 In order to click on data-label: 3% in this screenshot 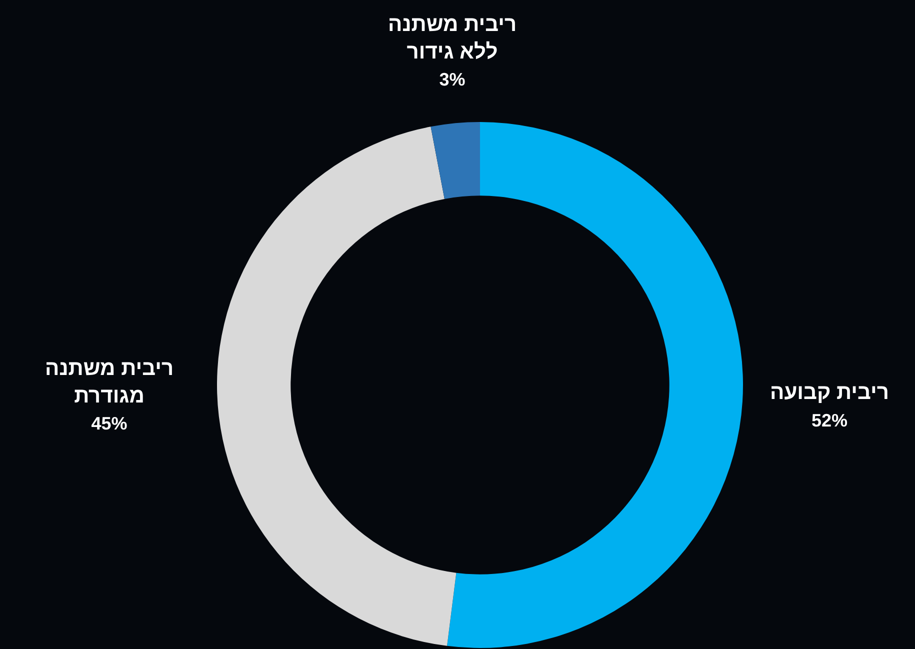, I will do `click(452, 80)`.